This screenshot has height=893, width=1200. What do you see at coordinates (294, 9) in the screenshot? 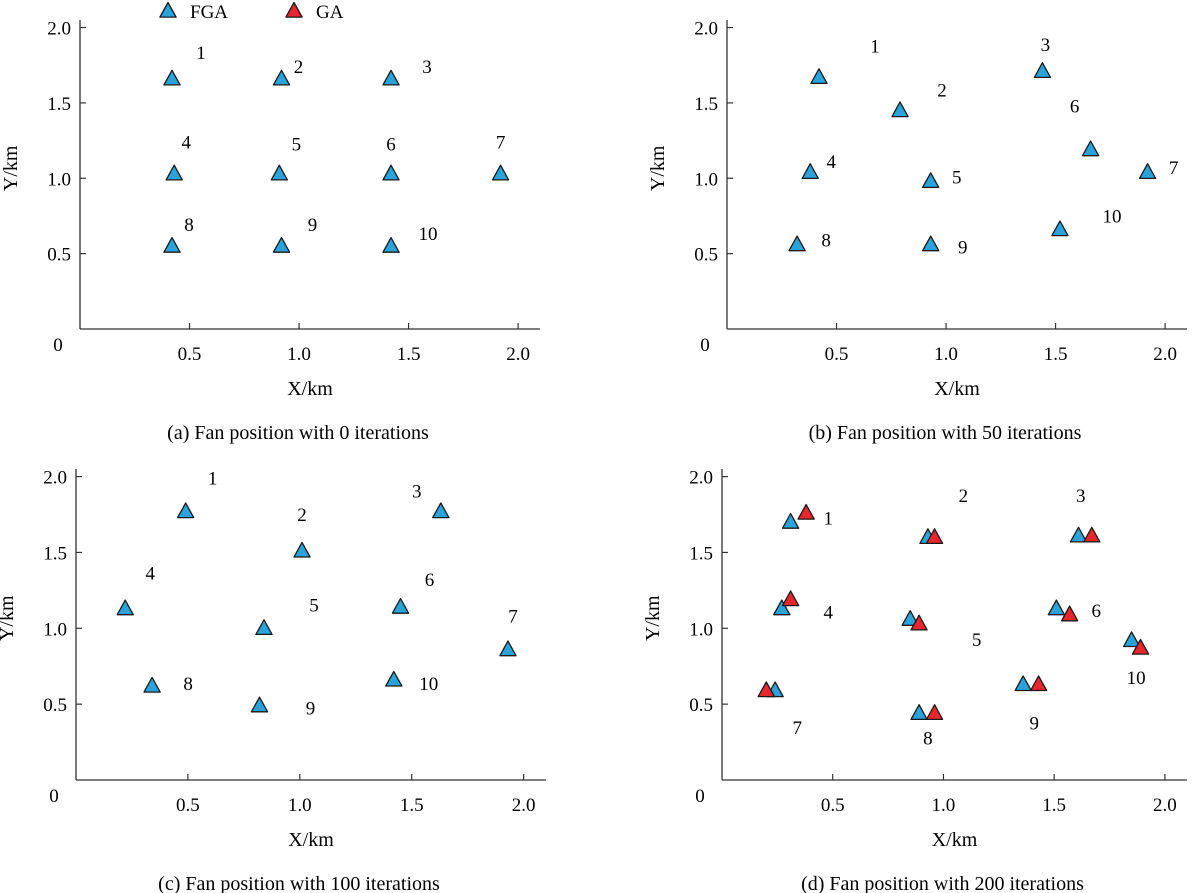
I see `legend-ga-marker` at bounding box center [294, 9].